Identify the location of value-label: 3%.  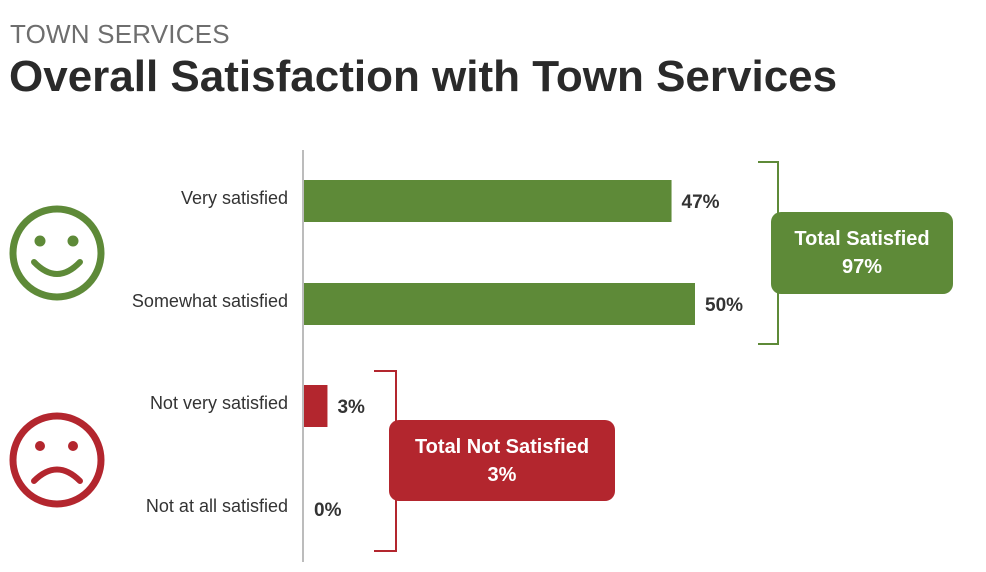
(351, 407).